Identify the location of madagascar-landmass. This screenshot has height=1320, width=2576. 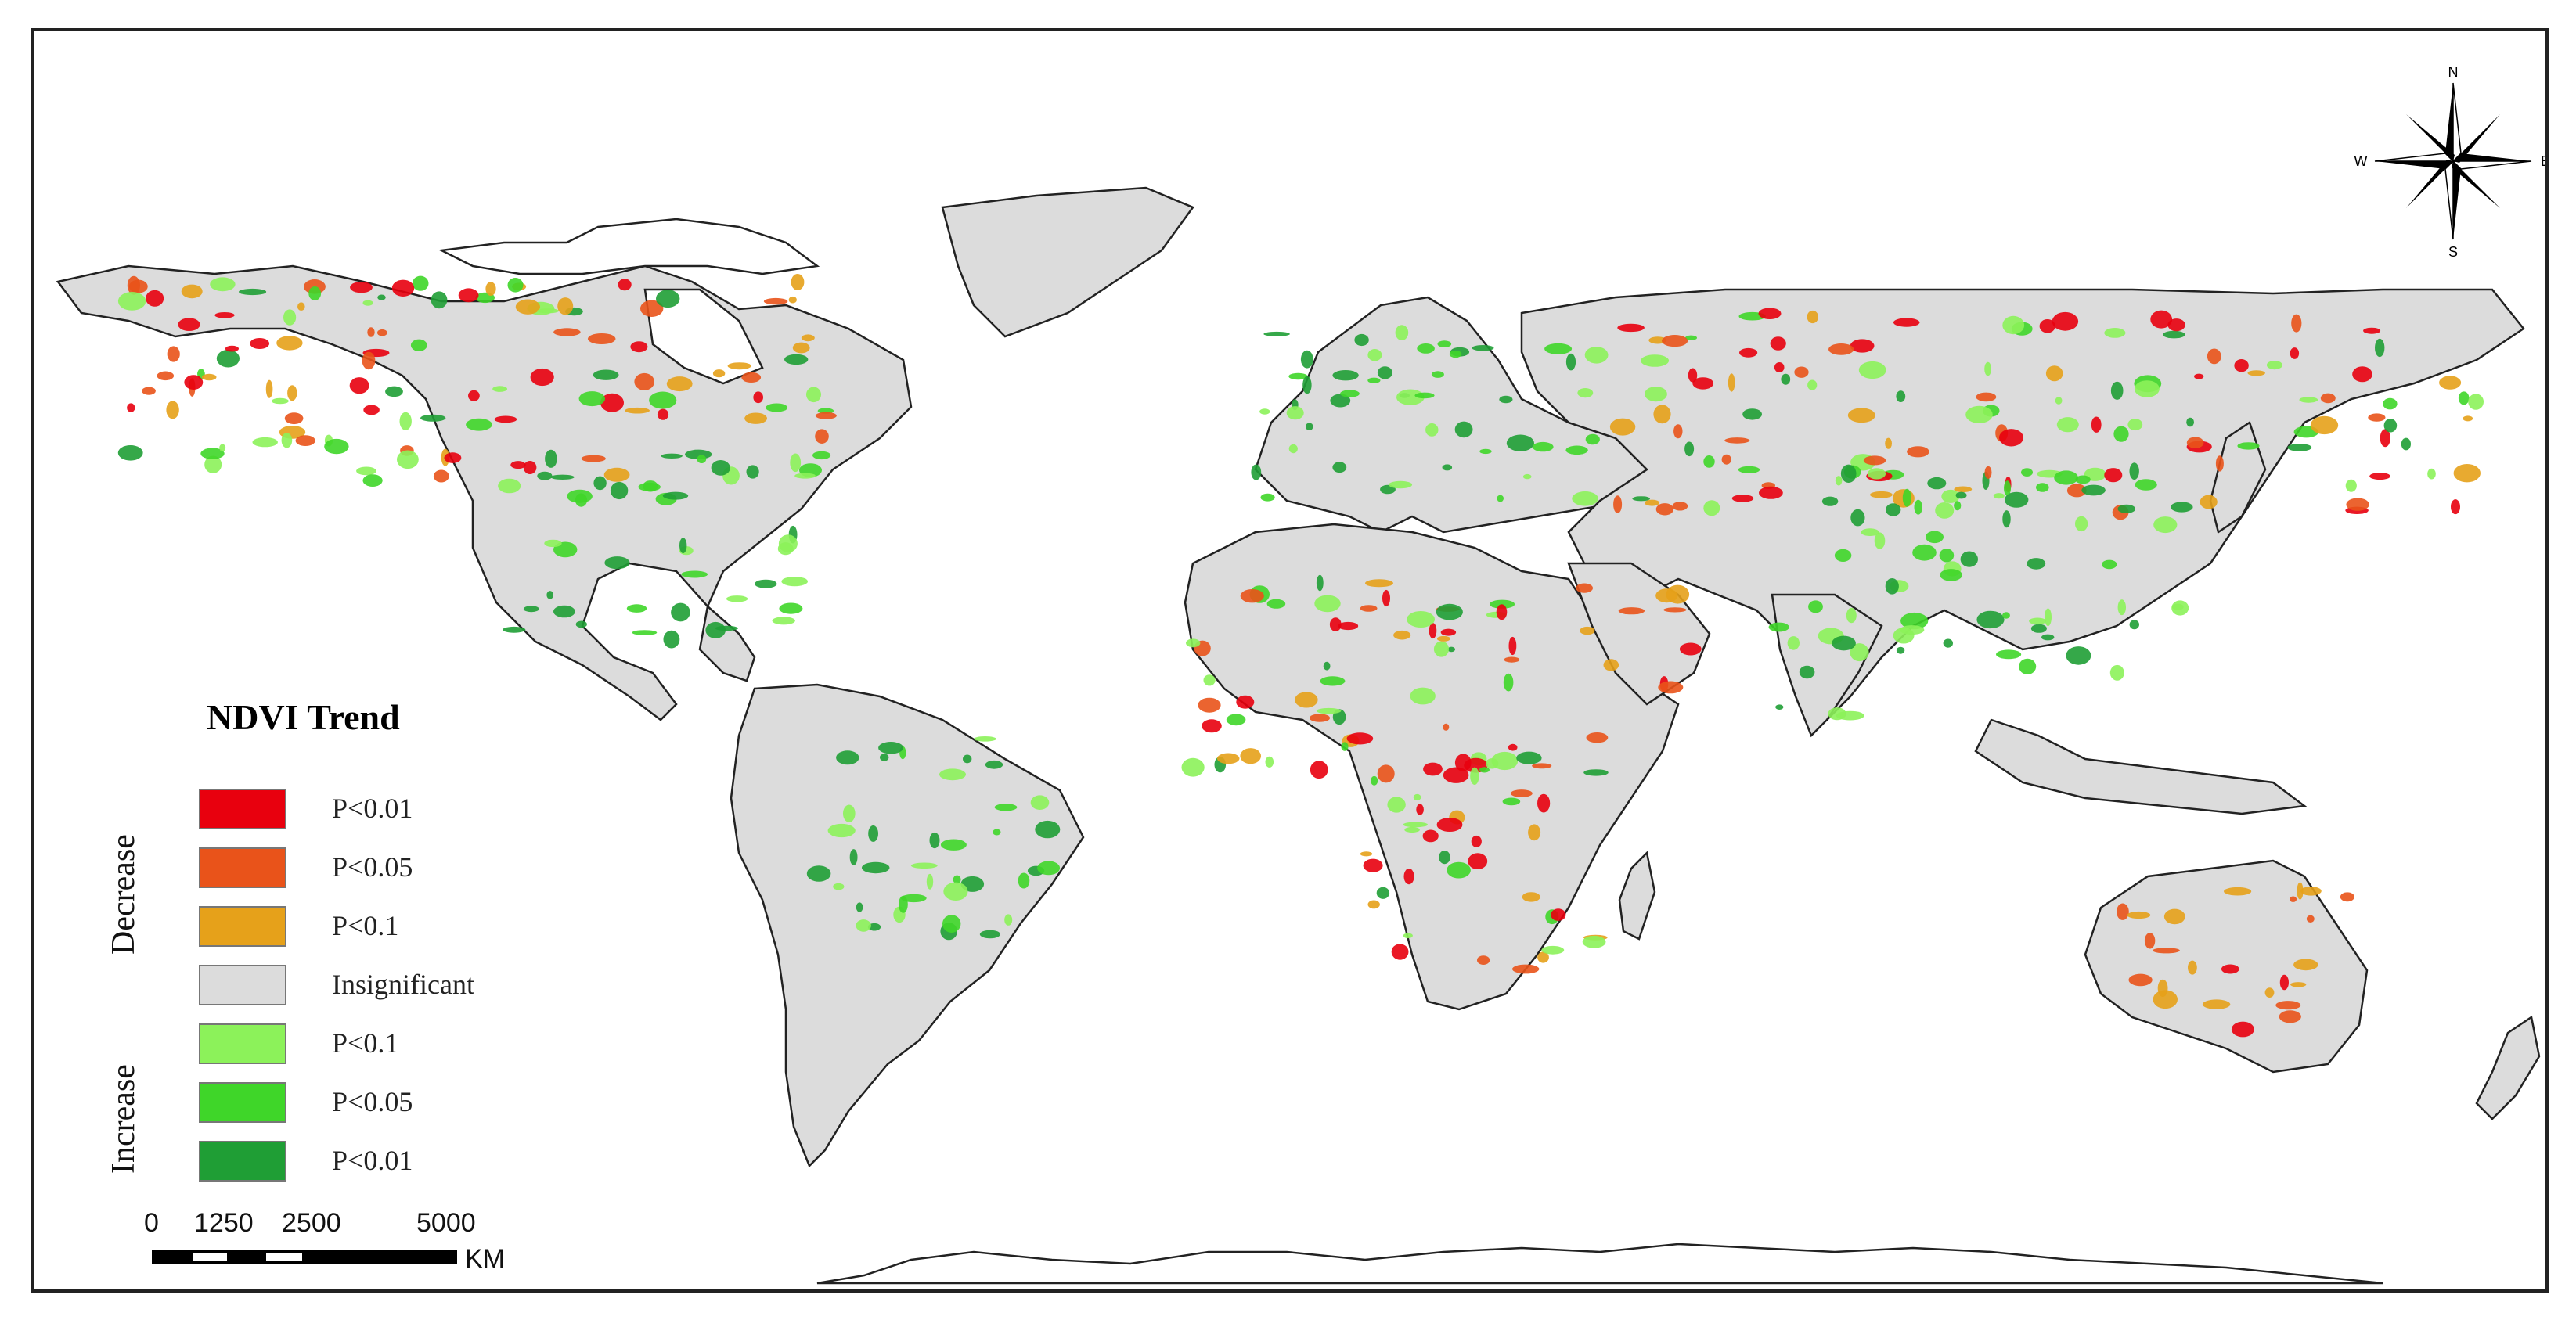
(1637, 896).